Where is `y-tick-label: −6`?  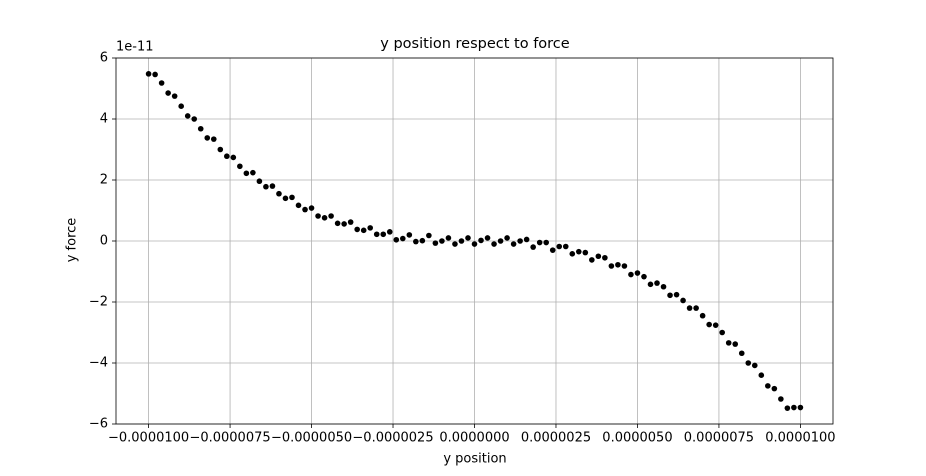 y-tick-label: −6 is located at coordinates (98, 424).